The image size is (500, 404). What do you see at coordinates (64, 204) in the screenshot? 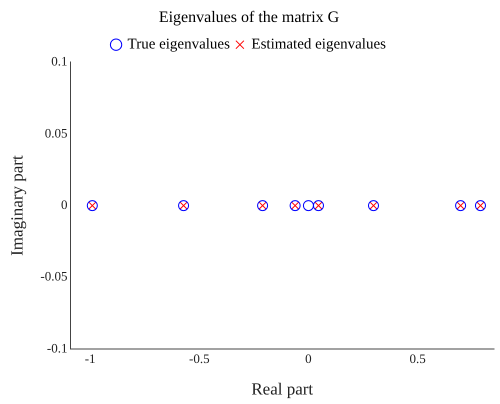
I see `y-tick-label: 0` at bounding box center [64, 204].